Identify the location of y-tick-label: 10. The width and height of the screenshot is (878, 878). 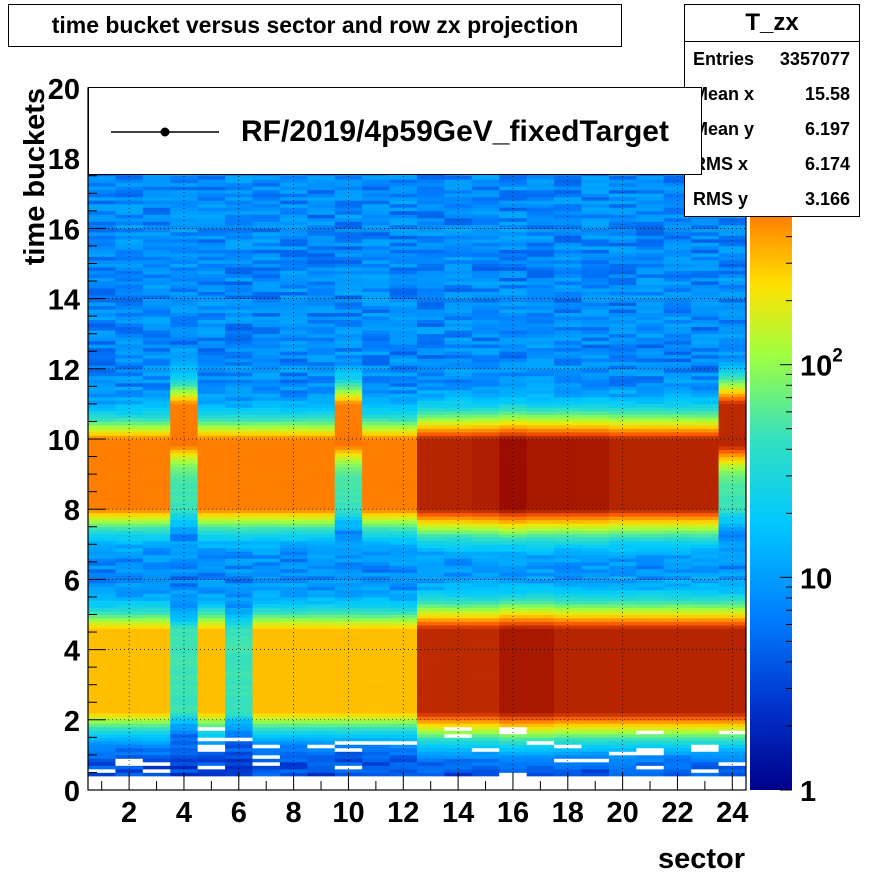
(64, 441).